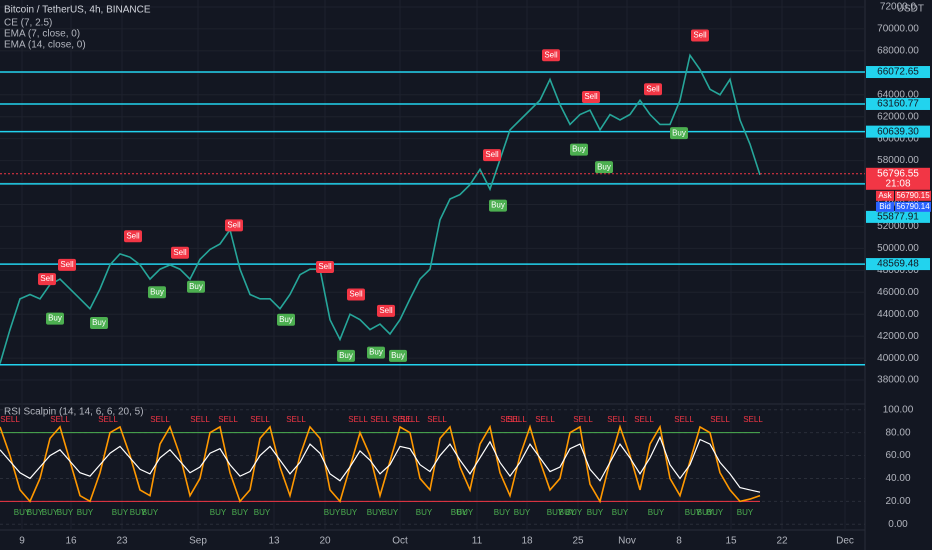 The image size is (932, 550). What do you see at coordinates (898, 314) in the screenshot?
I see `price-tick-label: 44000.00` at bounding box center [898, 314].